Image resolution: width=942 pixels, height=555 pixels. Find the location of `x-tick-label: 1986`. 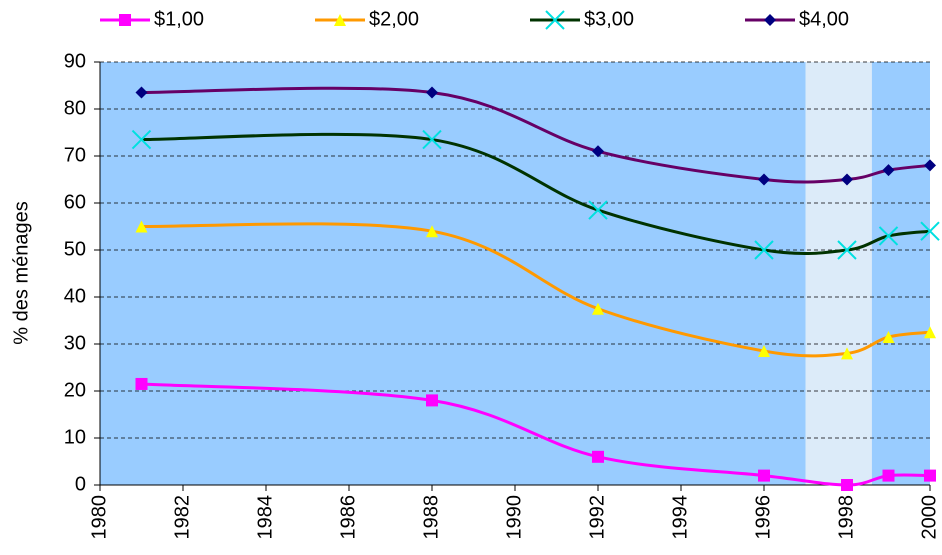

x-tick-label: 1986 is located at coordinates (348, 517).